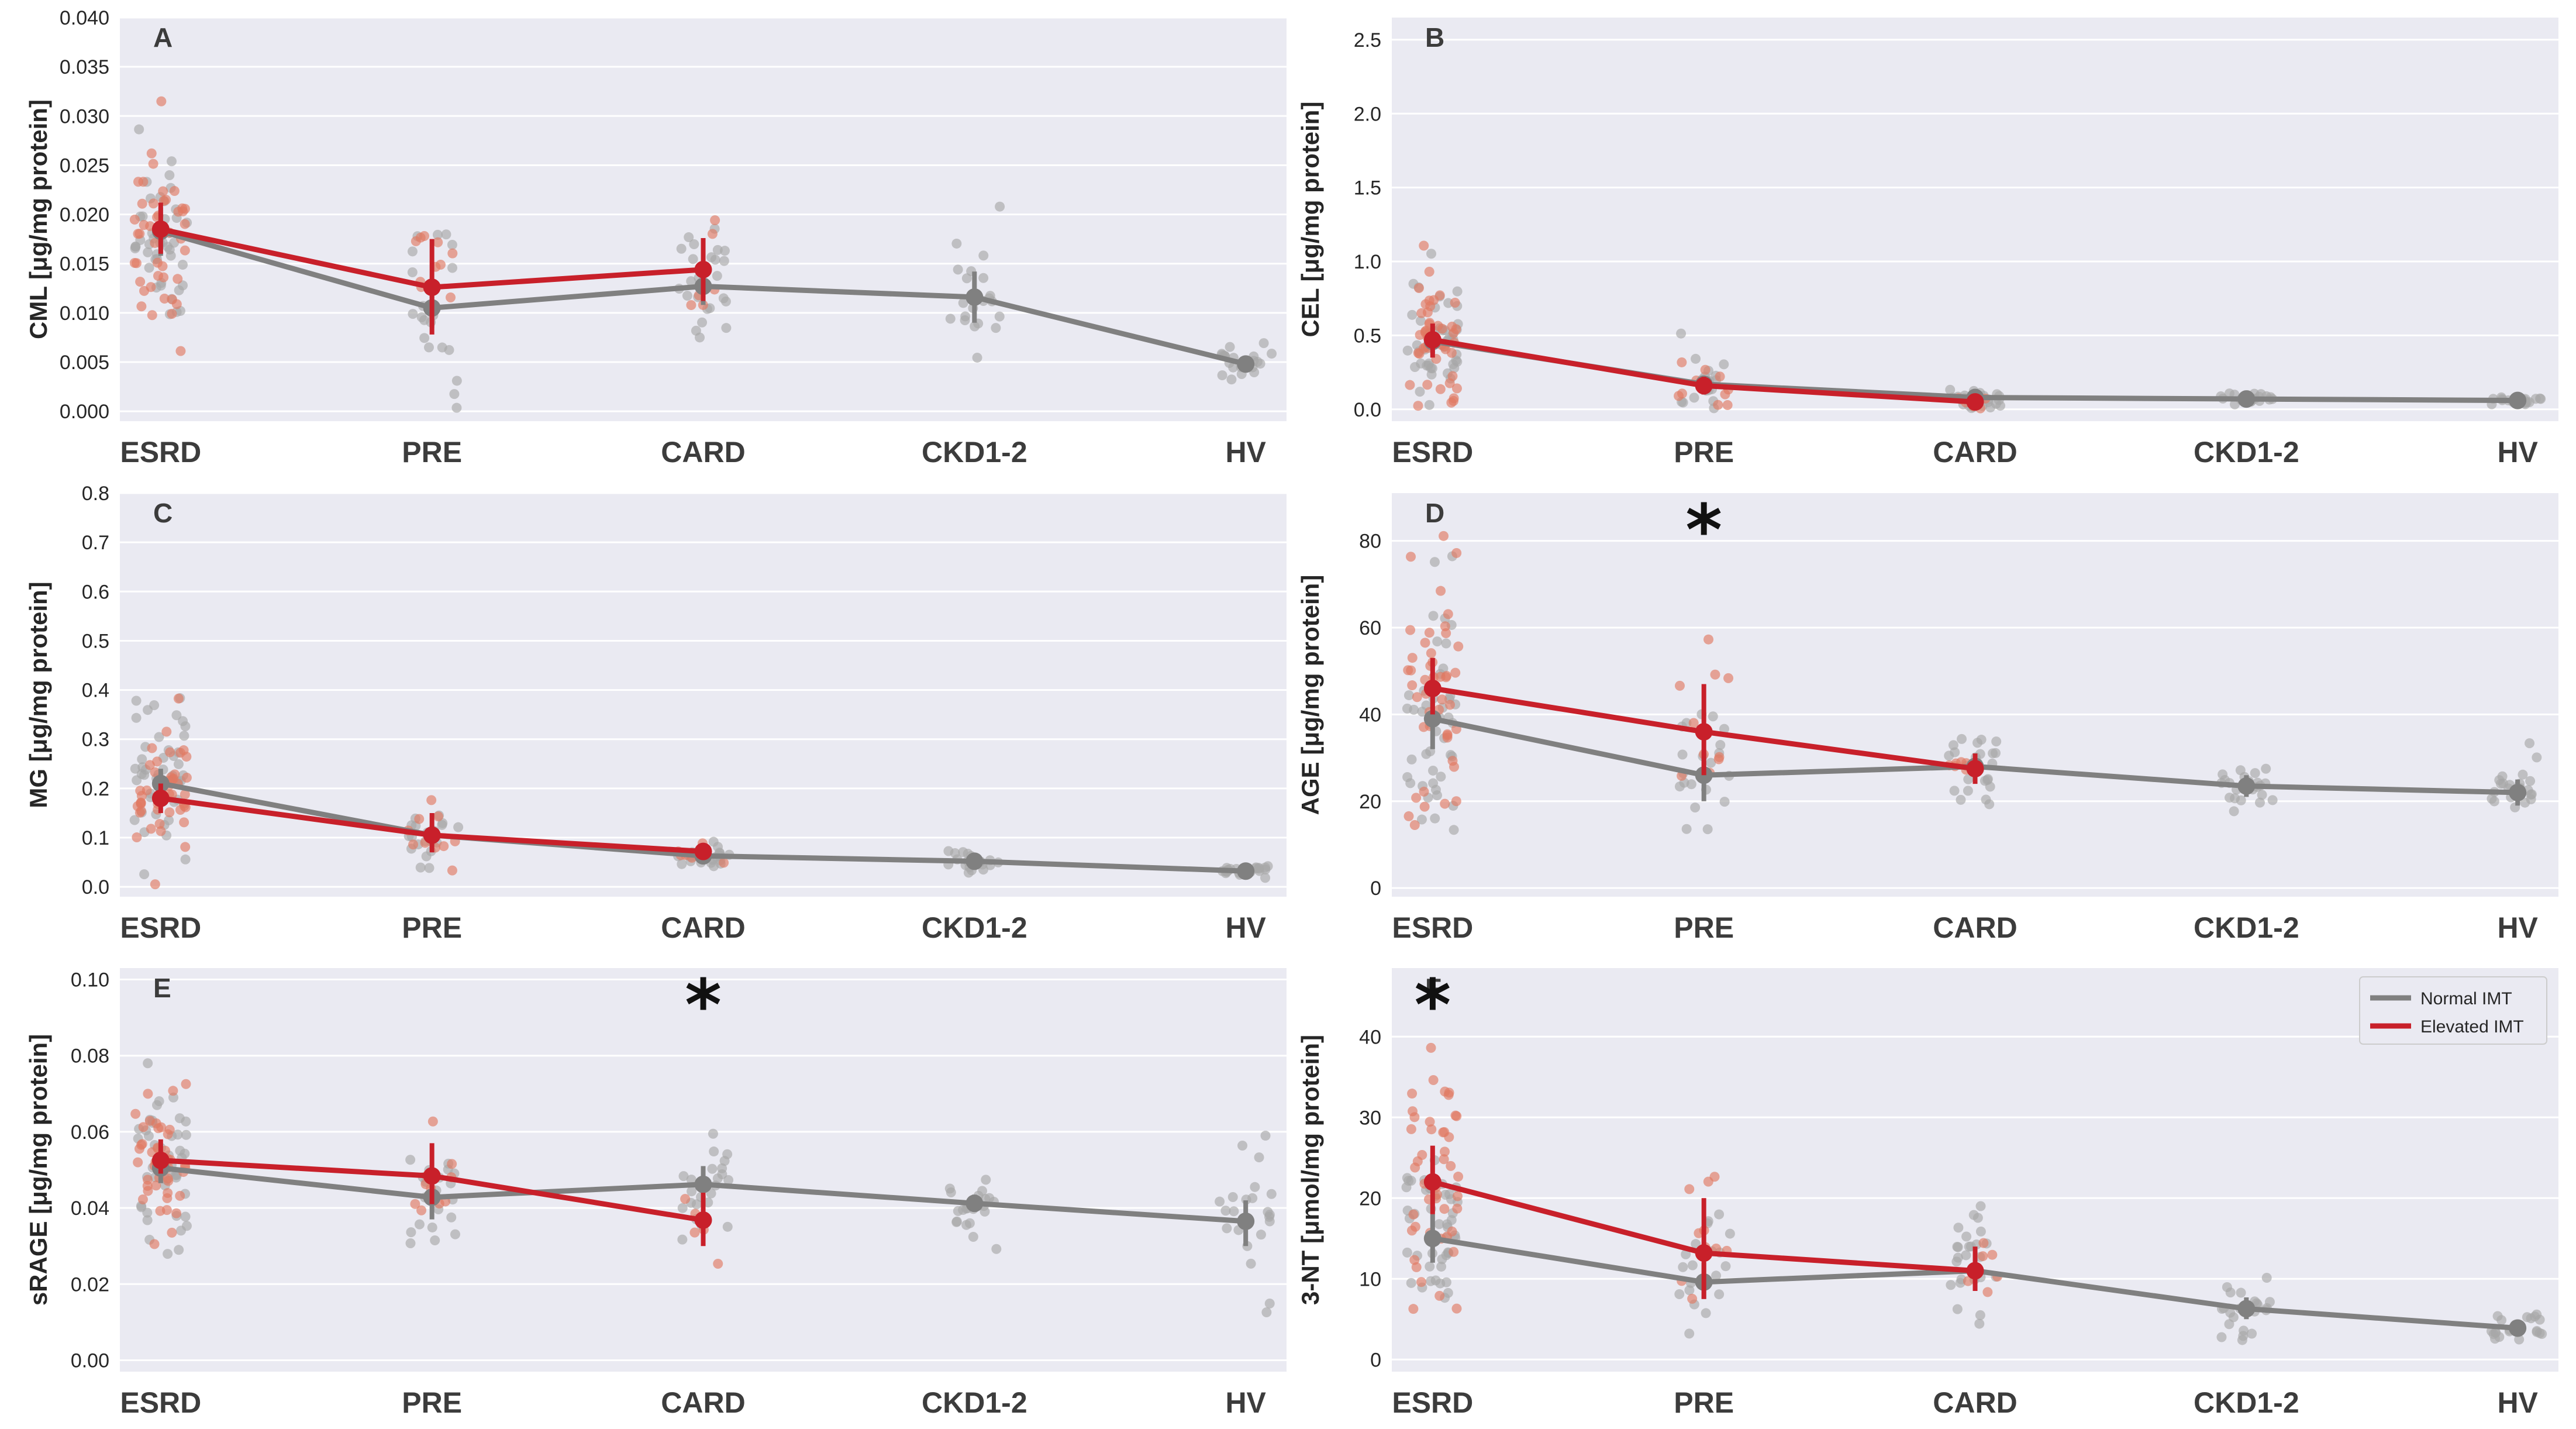 The height and width of the screenshot is (1429, 2576). Describe the element at coordinates (1432, 1403) in the screenshot. I see `x-category-label: ESRD` at that location.